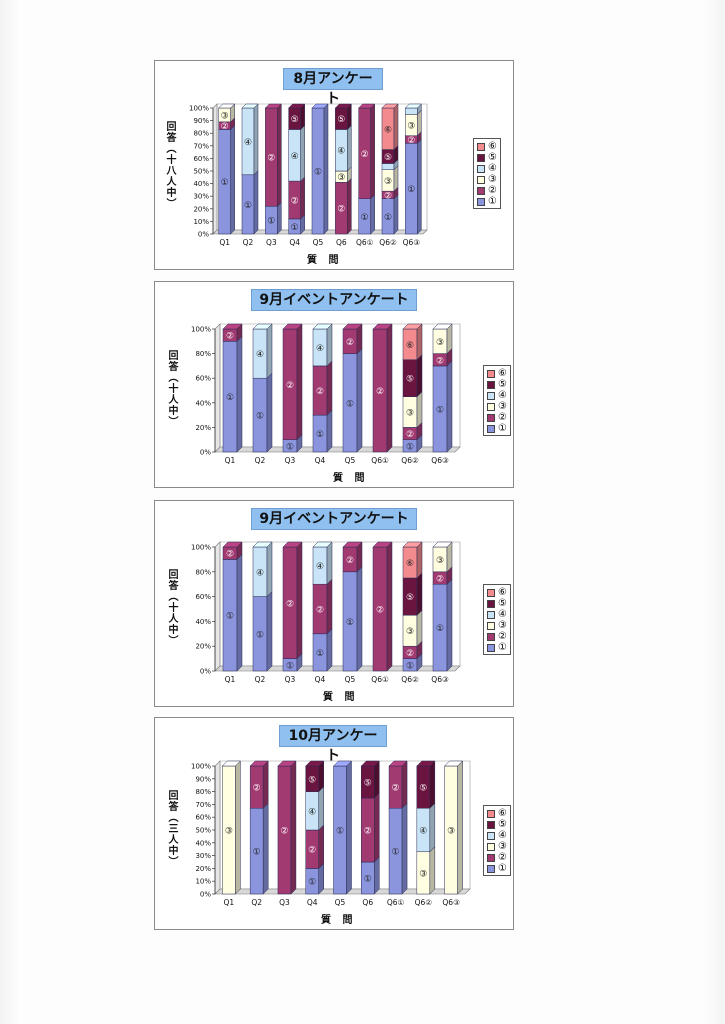  What do you see at coordinates (412, 242) in the screenshot?
I see `x-tick-label: Q6③` at bounding box center [412, 242].